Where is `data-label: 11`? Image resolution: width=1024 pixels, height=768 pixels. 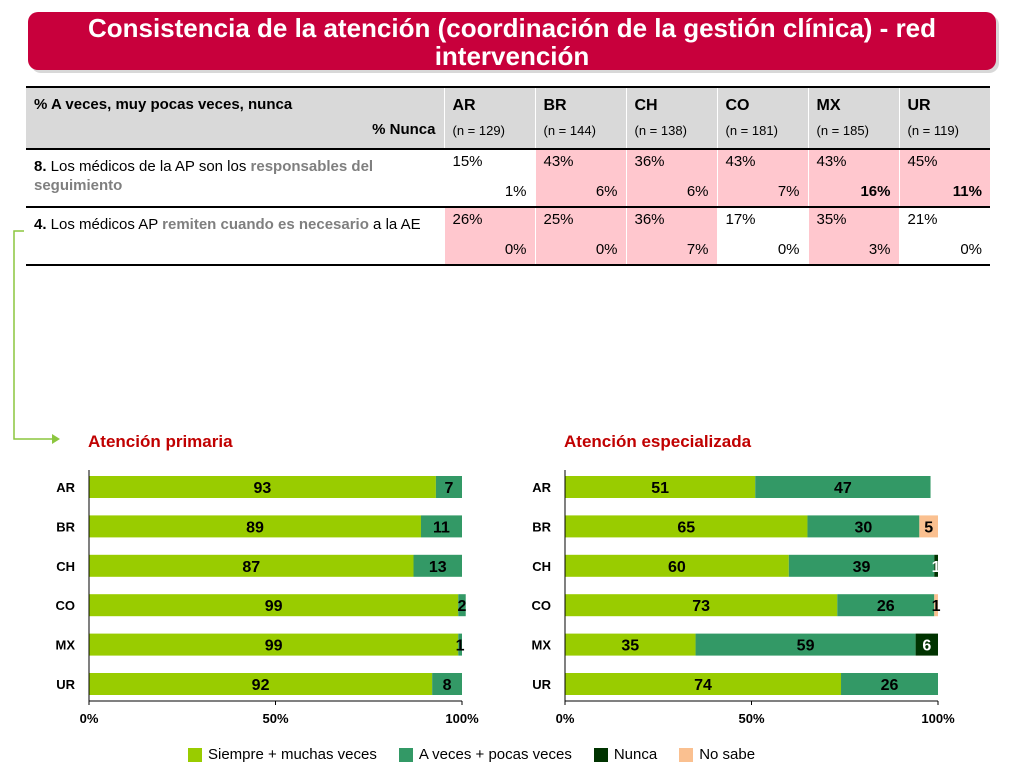
data-label: 11 is located at coordinates (441, 527).